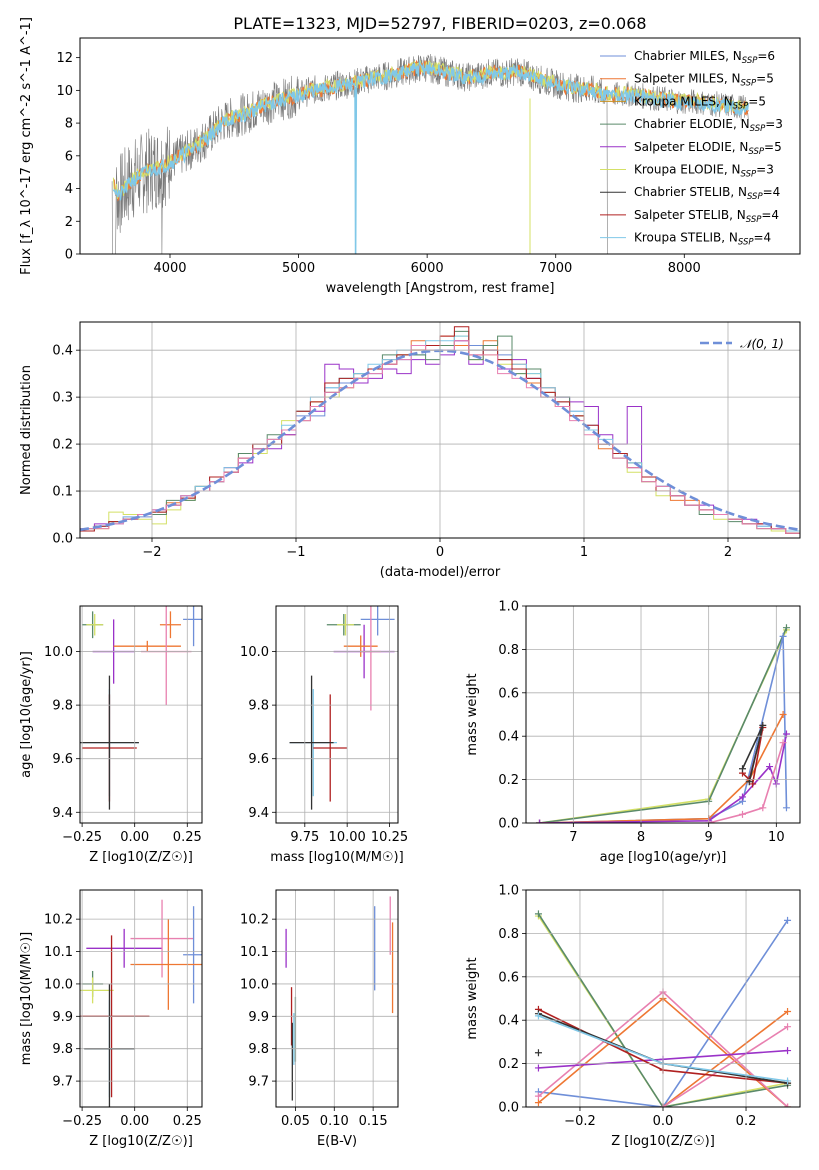  I want to click on y-tick-label: 0.6, so click(508, 693).